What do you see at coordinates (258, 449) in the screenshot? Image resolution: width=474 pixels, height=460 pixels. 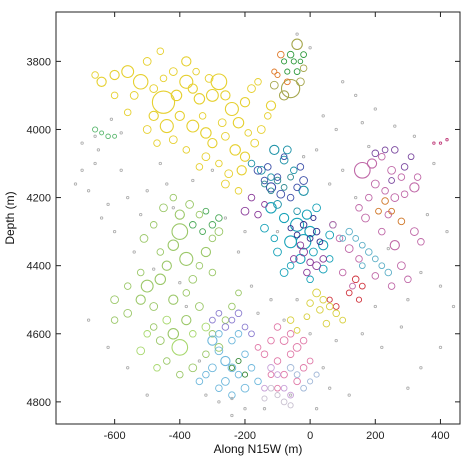 I see `x-axis-title: Along N15W (m)` at bounding box center [258, 449].